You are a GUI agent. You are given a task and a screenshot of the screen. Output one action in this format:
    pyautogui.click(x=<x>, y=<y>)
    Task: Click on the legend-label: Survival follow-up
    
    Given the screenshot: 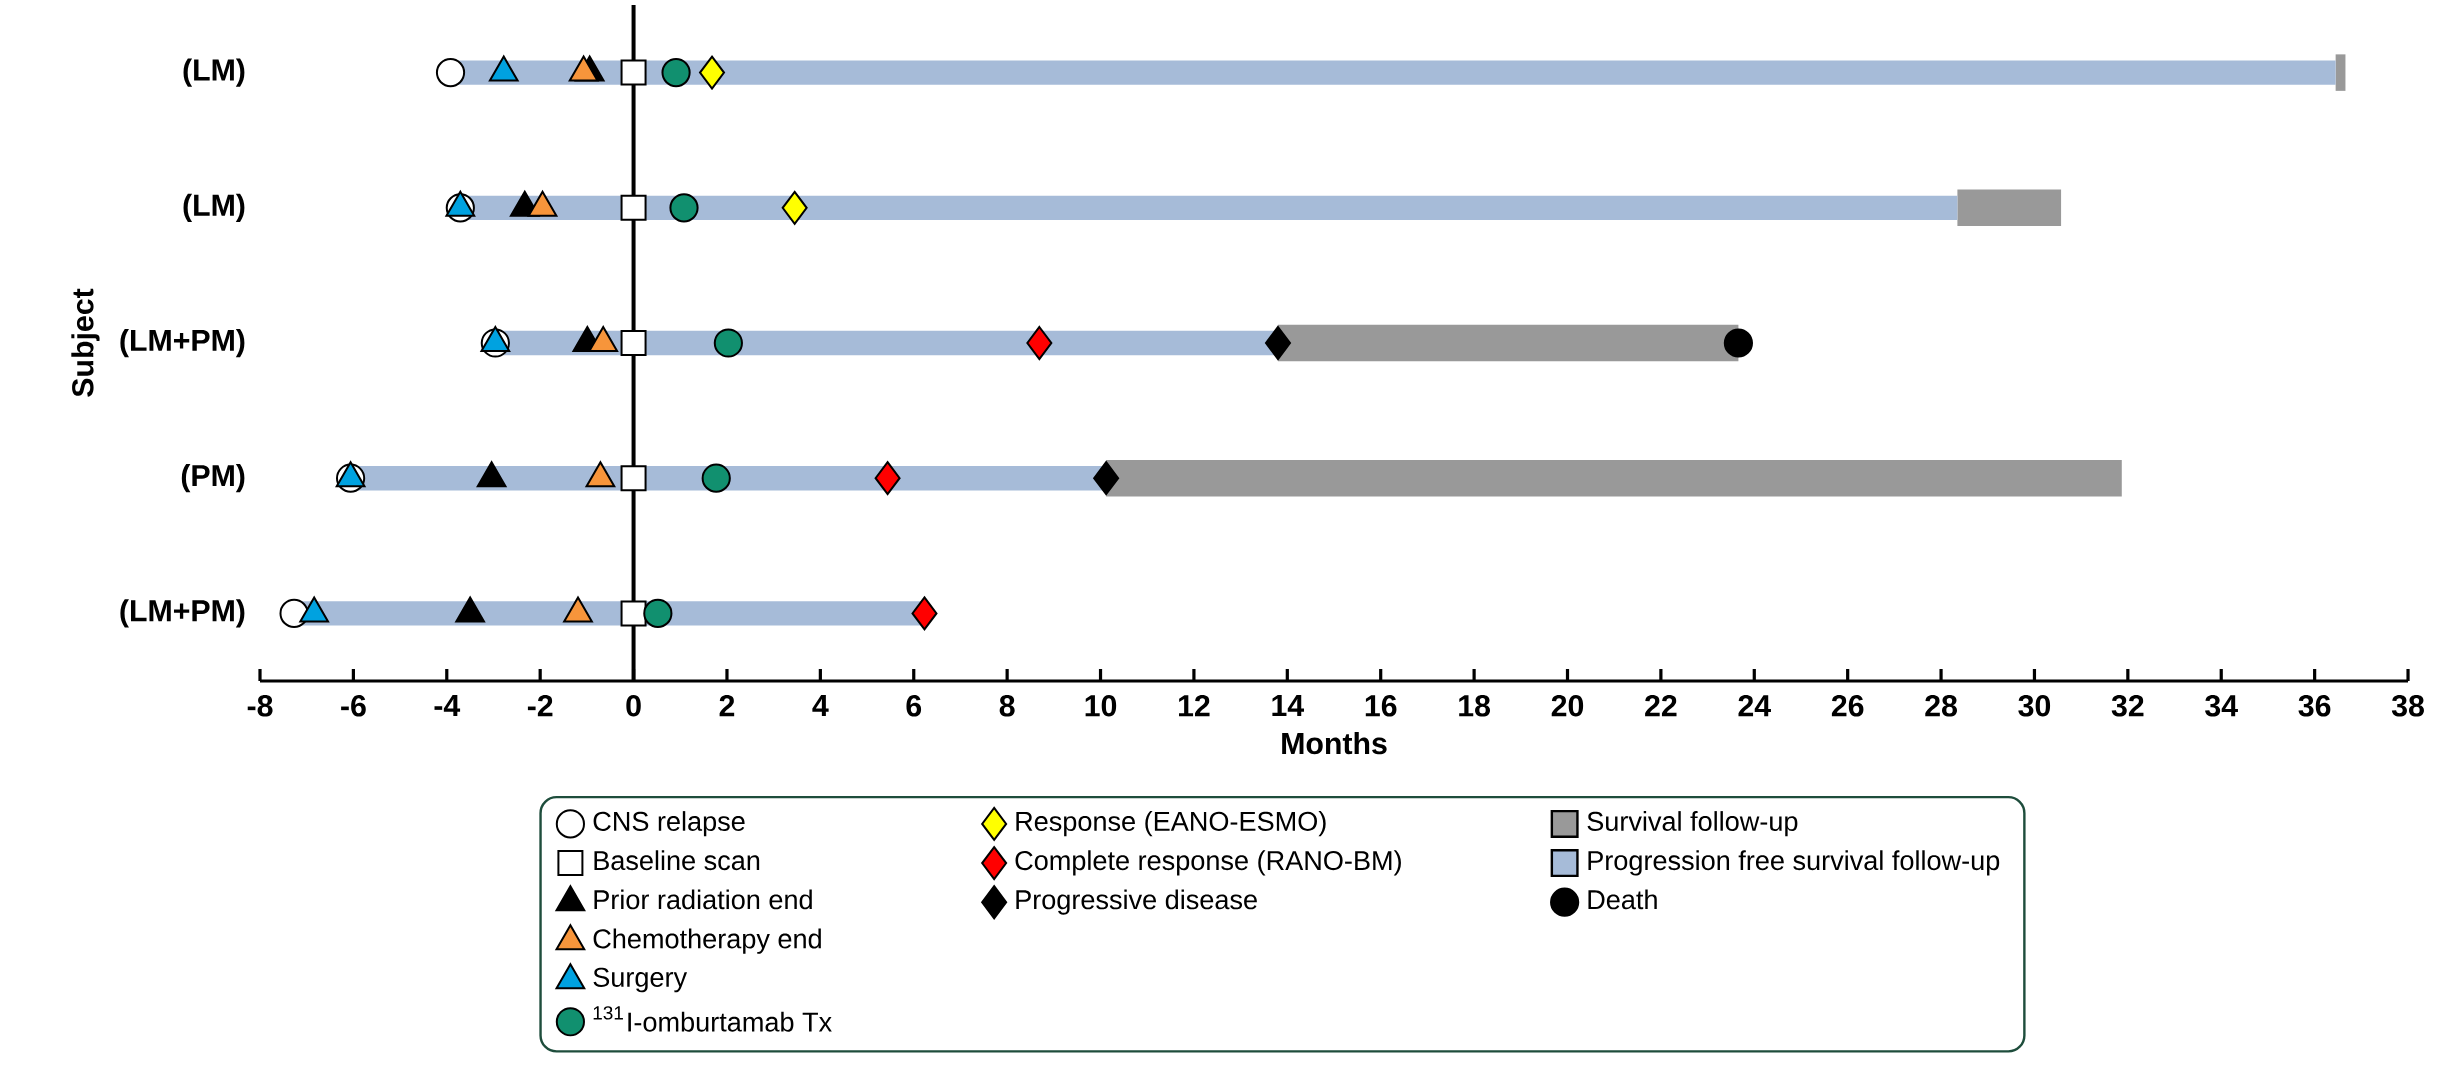 What is the action you would take?
    pyautogui.click(x=1692, y=824)
    